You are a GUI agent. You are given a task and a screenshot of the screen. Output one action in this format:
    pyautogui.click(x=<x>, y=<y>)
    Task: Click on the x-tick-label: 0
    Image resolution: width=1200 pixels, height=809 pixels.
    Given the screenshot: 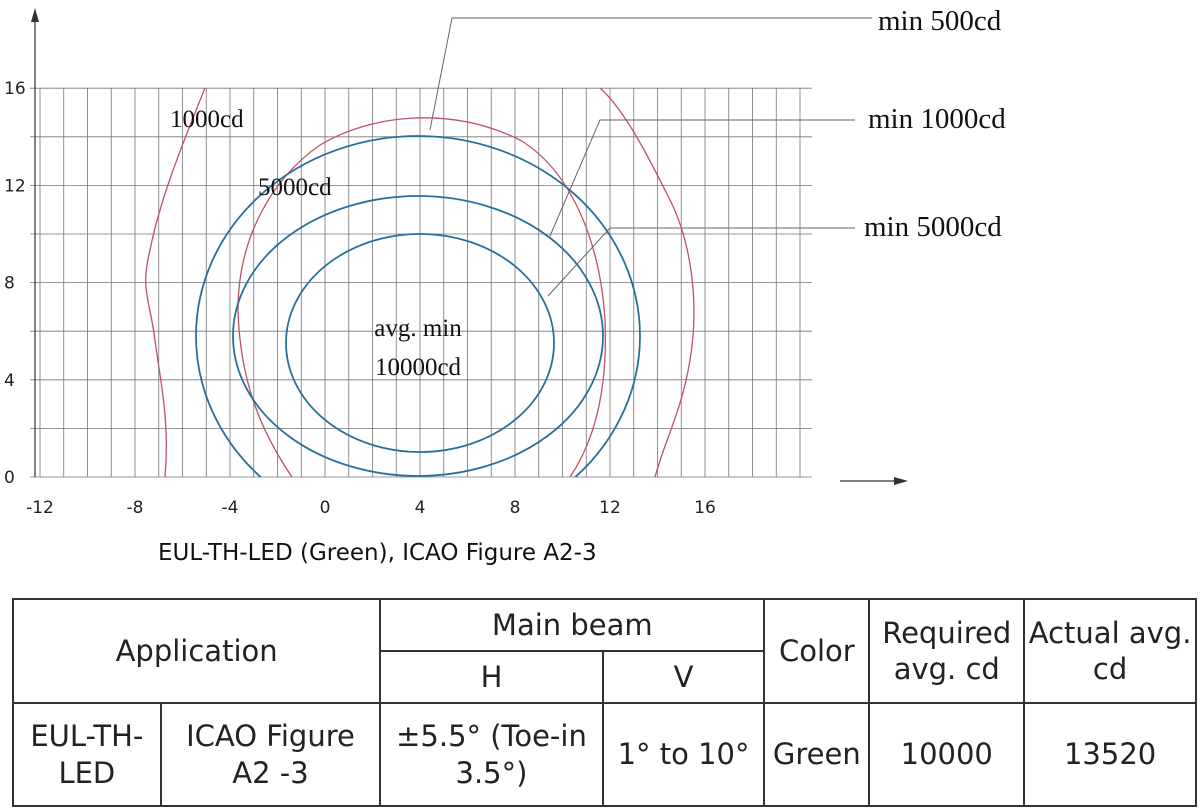 What is the action you would take?
    pyautogui.click(x=325, y=508)
    